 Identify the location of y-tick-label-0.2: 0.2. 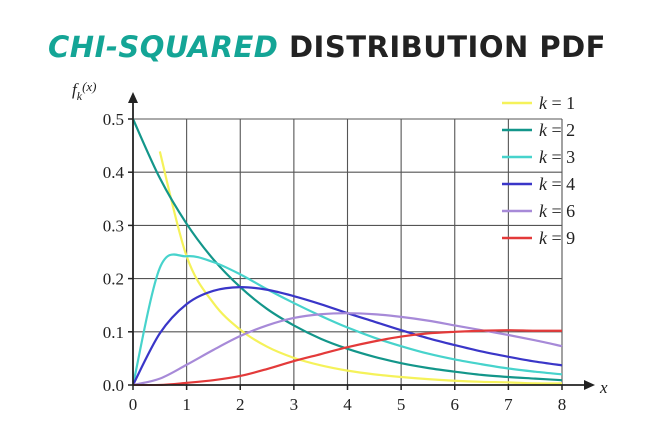
(113, 279).